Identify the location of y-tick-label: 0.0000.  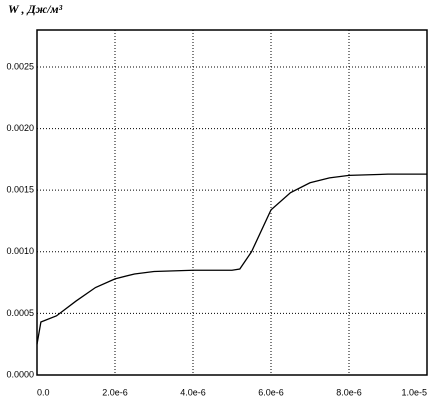
(20, 374).